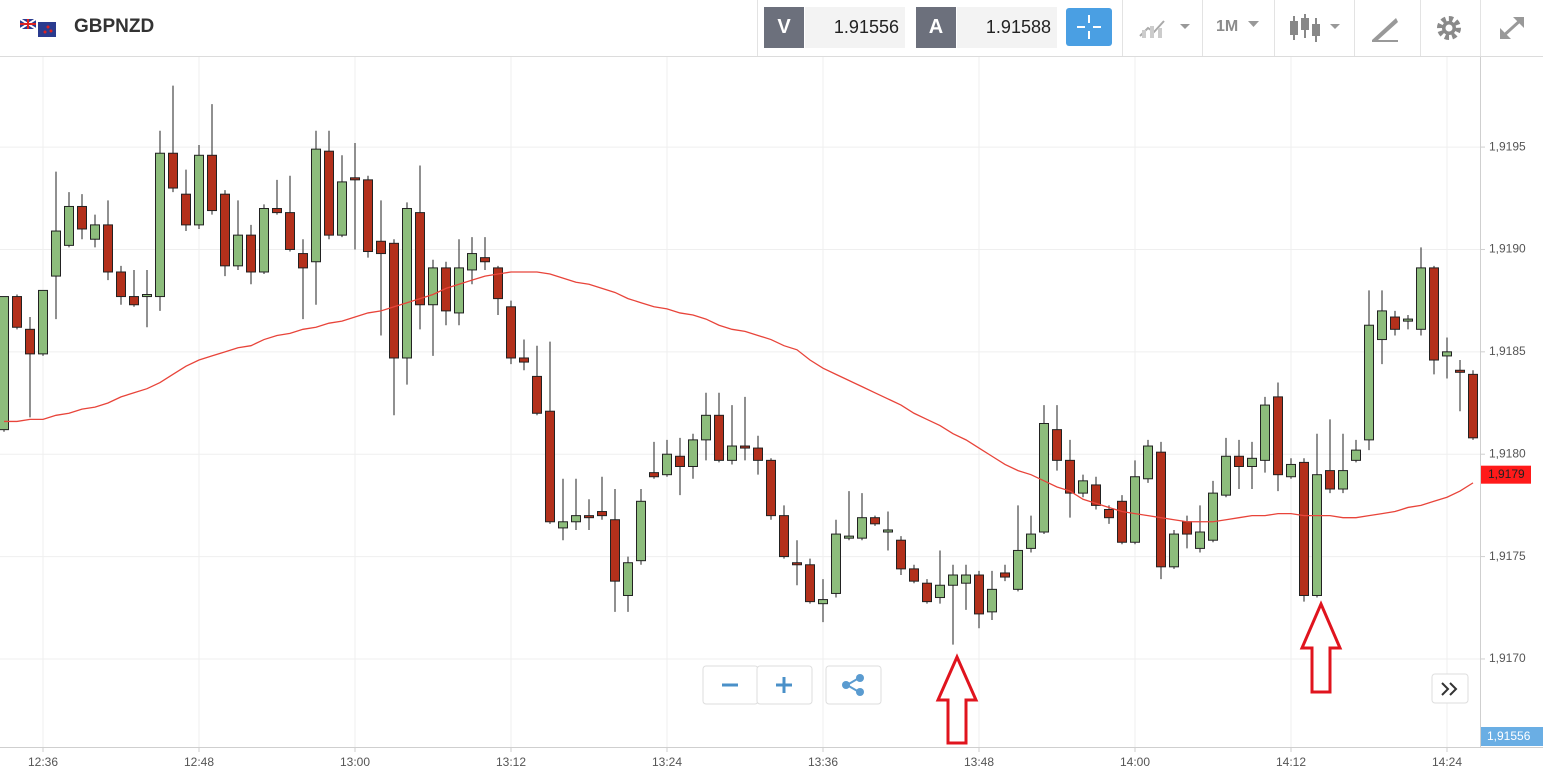 The width and height of the screenshot is (1543, 782). What do you see at coordinates (853, 685) in the screenshot?
I see `share-button` at bounding box center [853, 685].